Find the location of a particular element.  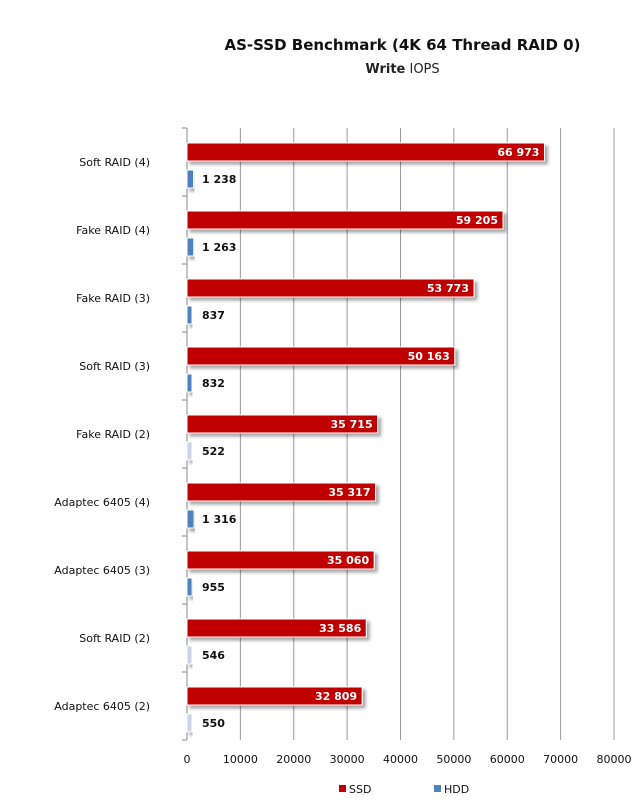

hdd-value-label: 546 is located at coordinates (213, 655).